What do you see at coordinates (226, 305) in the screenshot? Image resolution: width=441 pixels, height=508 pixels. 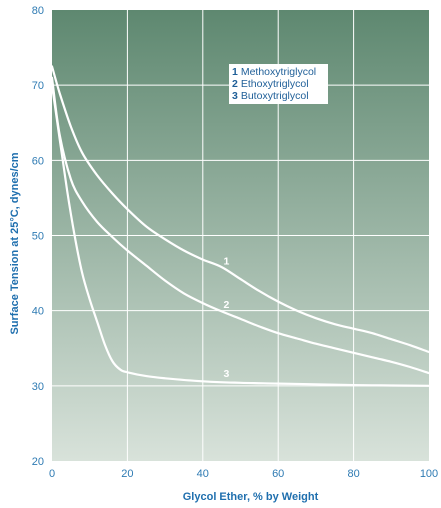 I see `series-label-2: 2` at bounding box center [226, 305].